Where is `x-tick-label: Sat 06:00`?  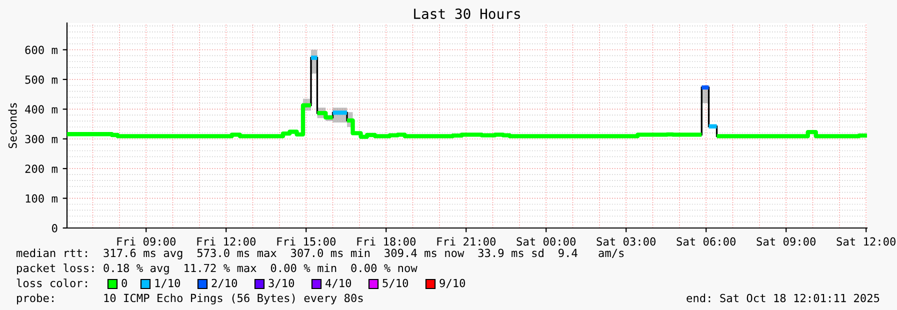 x-tick-label: Sat 06:00 is located at coordinates (706, 241).